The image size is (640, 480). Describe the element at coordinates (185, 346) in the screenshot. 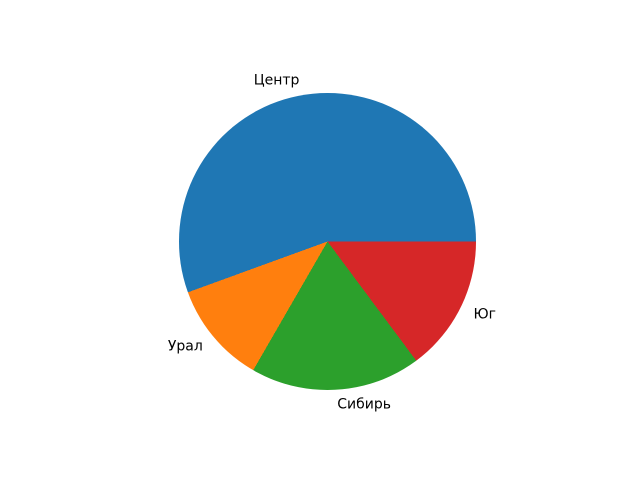

I see `pie-slice-label: Урал` at that location.